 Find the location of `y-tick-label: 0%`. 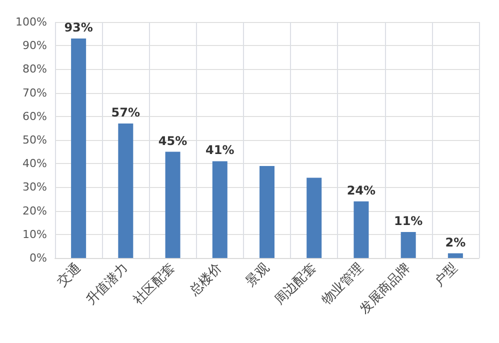

y-tick-label: 0% is located at coordinates (38, 258).